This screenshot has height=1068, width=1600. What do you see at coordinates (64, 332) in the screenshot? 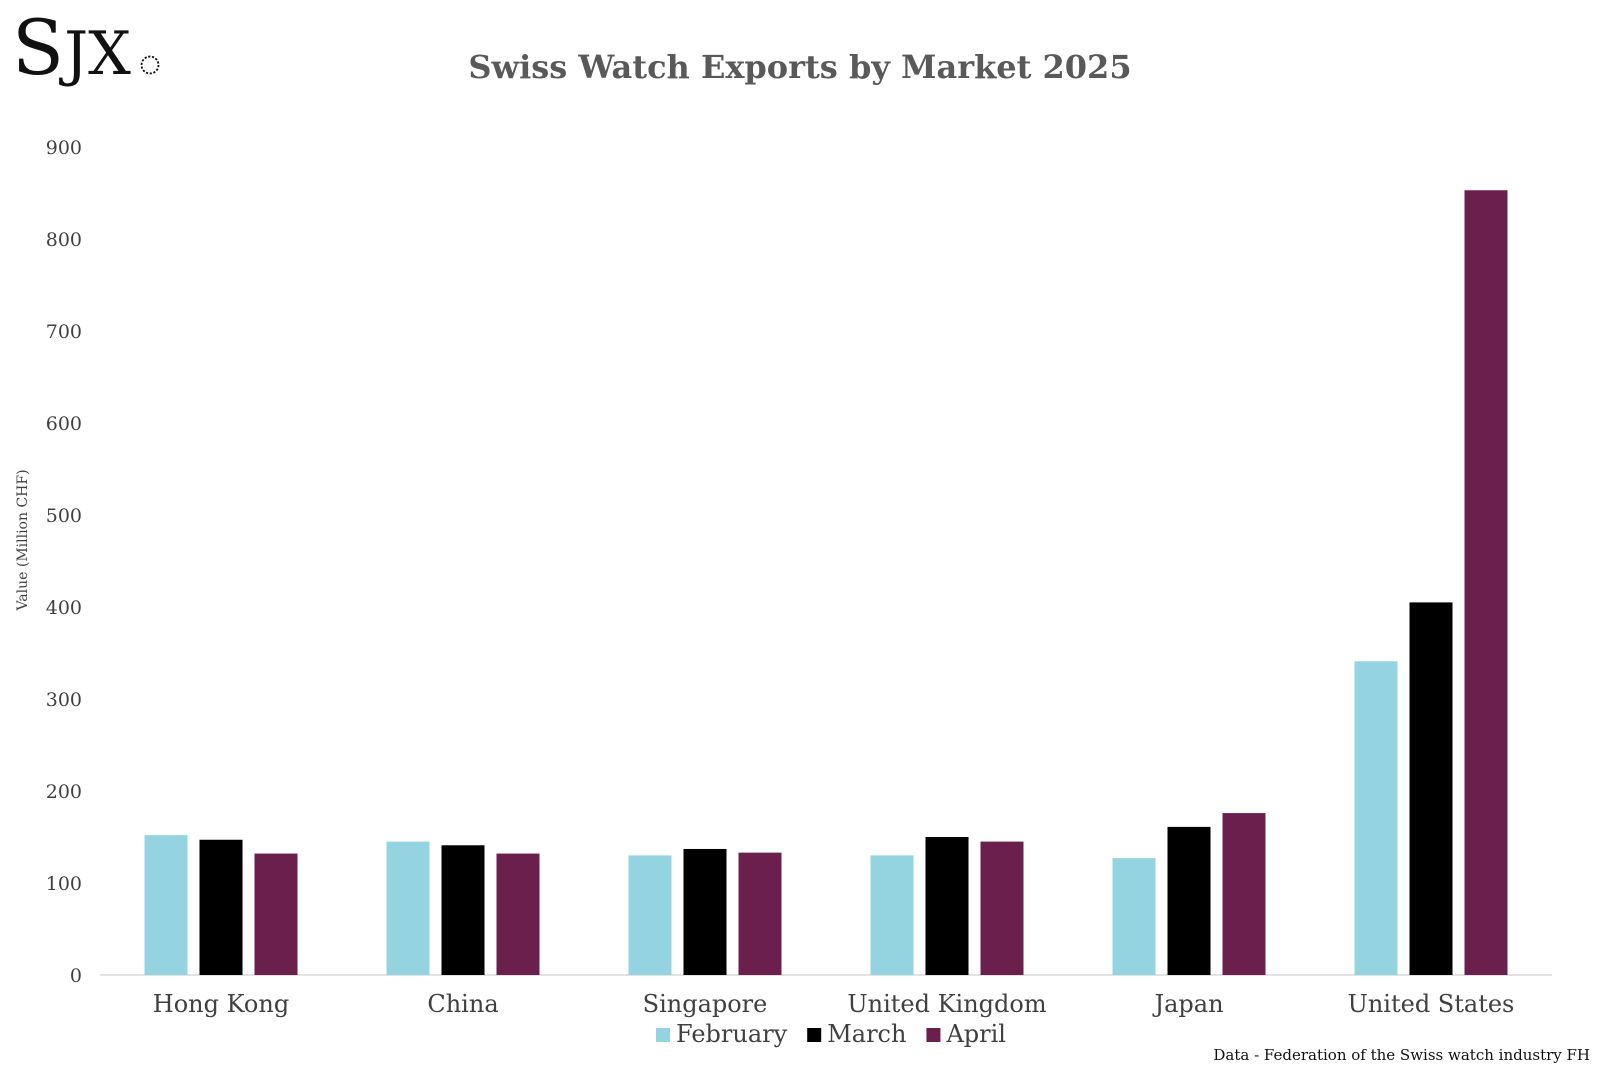
I see `y-tick-label: 700` at bounding box center [64, 332].